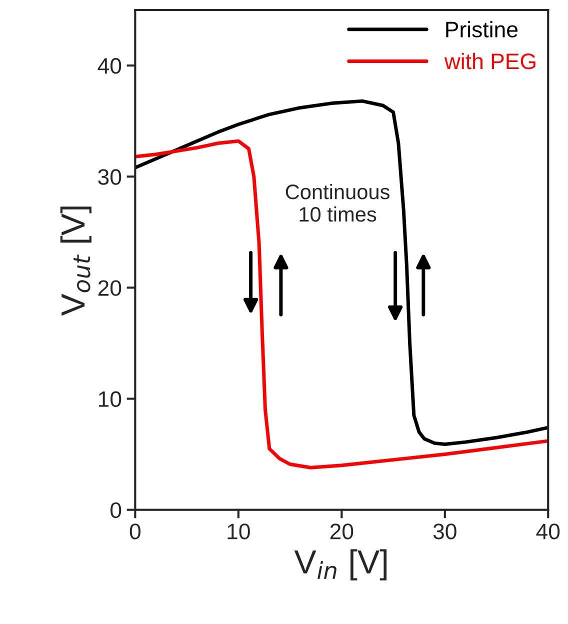  I want to click on x-axis-title: V$_{in}$ [V], so click(340, 564).